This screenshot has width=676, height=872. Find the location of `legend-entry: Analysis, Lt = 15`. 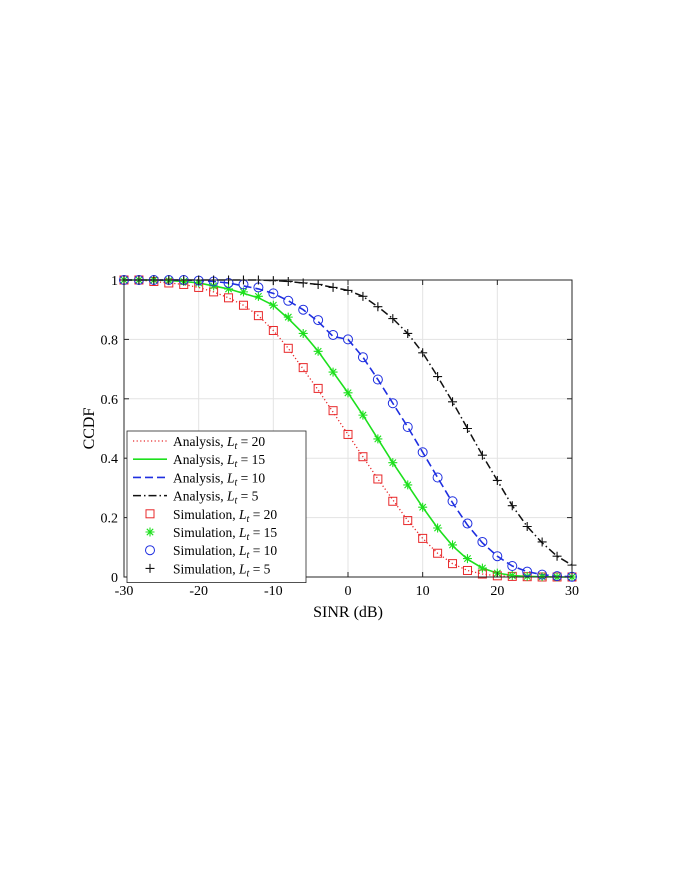

legend-entry: Analysis, Lt = 15 is located at coordinates (199, 461).